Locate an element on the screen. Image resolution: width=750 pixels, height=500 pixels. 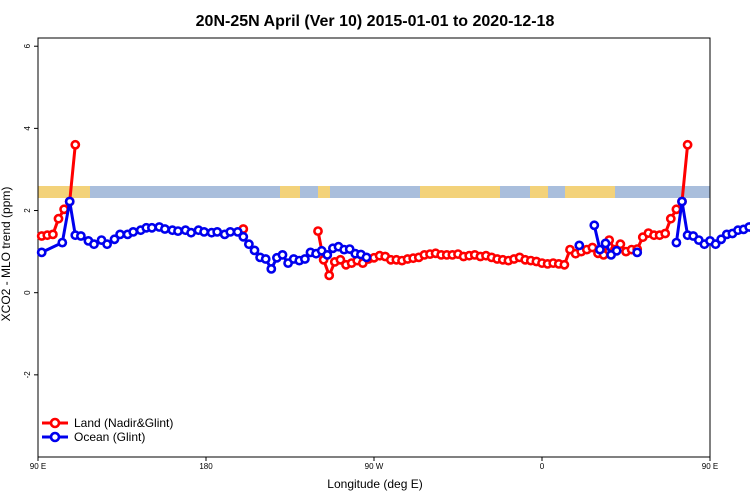
x-axis: 90 E 180 90 W 0 90 E is located at coordinates (374, 464).